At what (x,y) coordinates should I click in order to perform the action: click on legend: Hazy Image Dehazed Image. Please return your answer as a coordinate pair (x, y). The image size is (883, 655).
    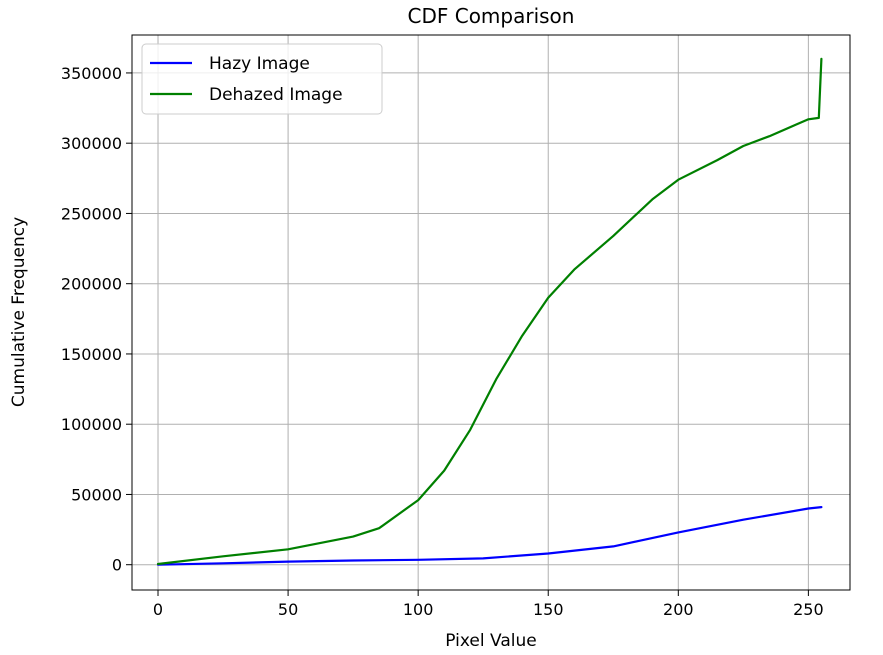
    Looking at the image, I should click on (262, 79).